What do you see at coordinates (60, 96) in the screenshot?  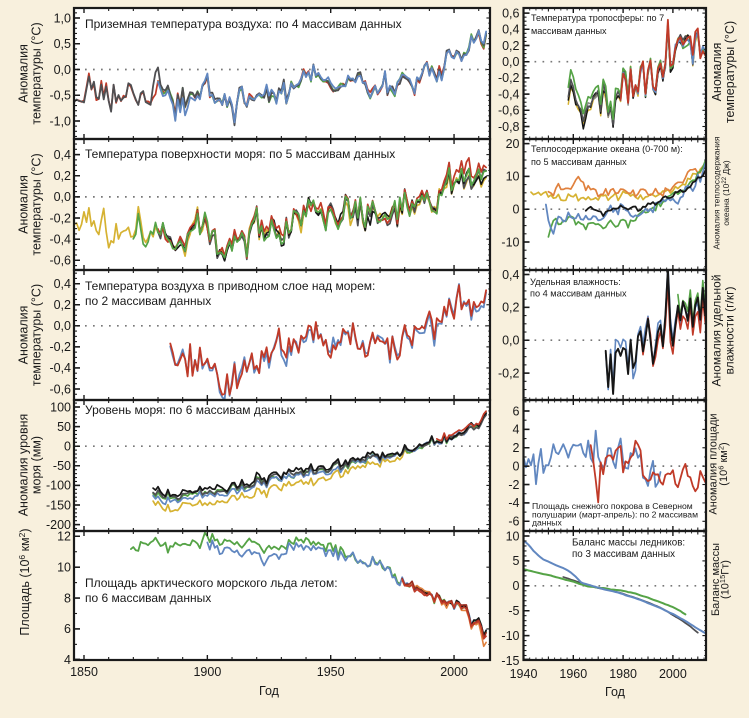 I see `svg-text: -0,5` at bounding box center [60, 96].